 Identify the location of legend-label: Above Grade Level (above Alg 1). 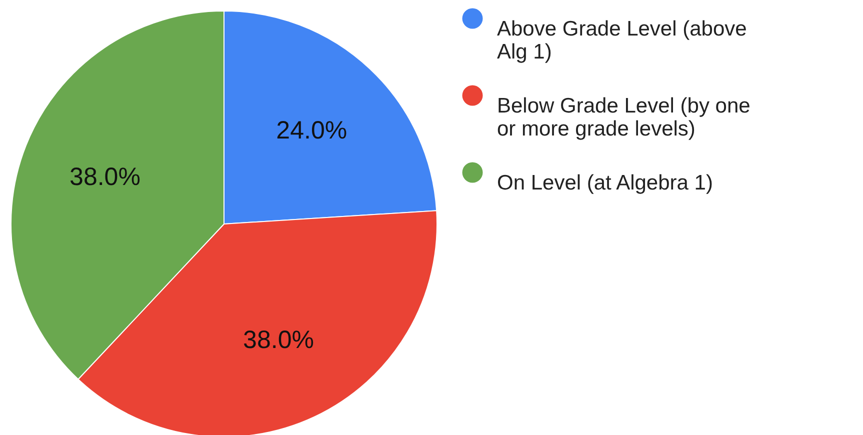
(622, 41).